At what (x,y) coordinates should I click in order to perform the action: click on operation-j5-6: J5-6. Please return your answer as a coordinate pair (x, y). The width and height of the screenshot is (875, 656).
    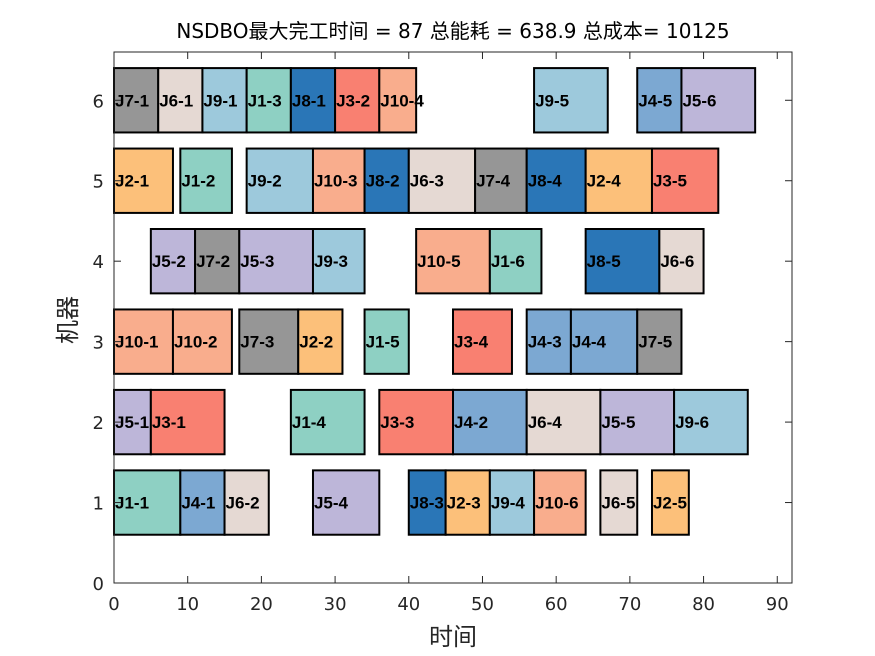
    Looking at the image, I should click on (718, 100).